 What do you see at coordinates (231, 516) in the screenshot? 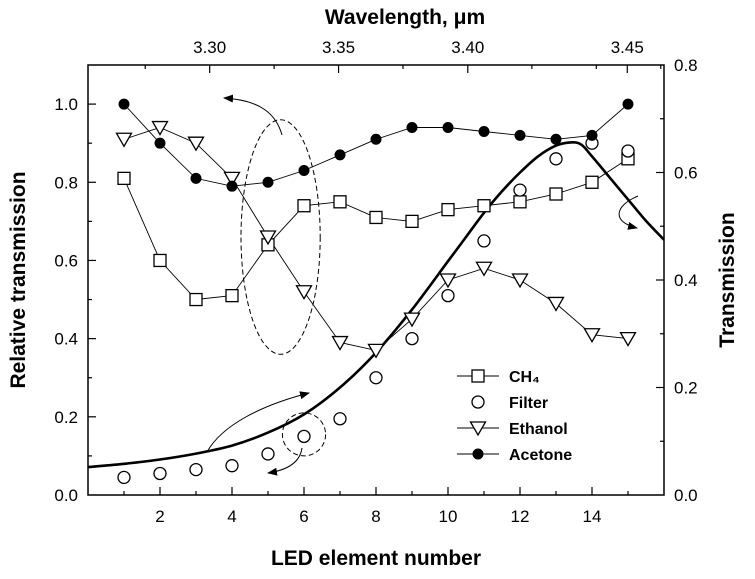
I see `x-tick-label: 4` at bounding box center [231, 516].